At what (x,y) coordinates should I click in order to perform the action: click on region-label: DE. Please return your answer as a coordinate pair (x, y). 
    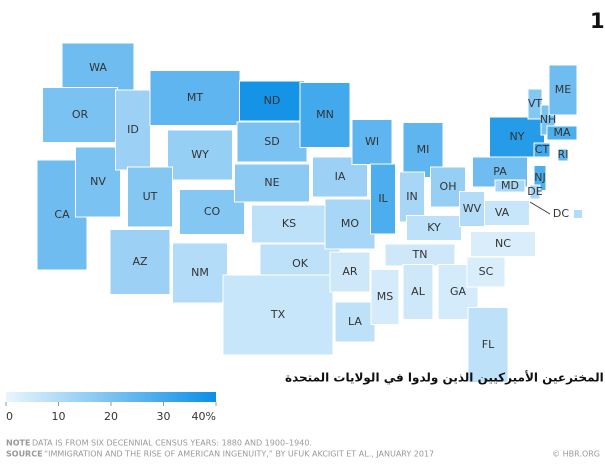
    Looking at the image, I should click on (534, 191).